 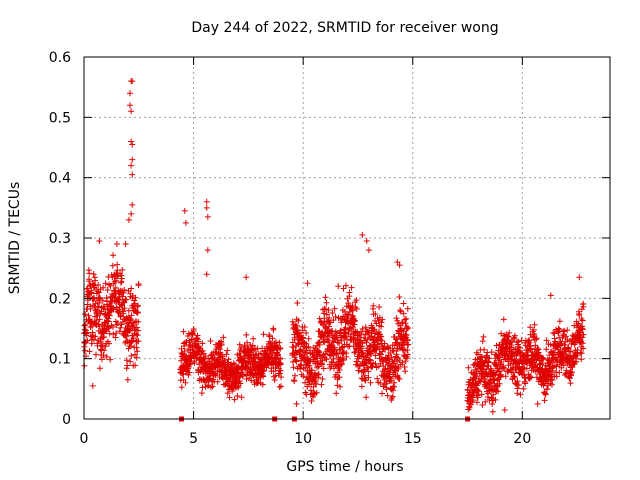 I want to click on y-tick-label: 0, so click(x=66, y=420).